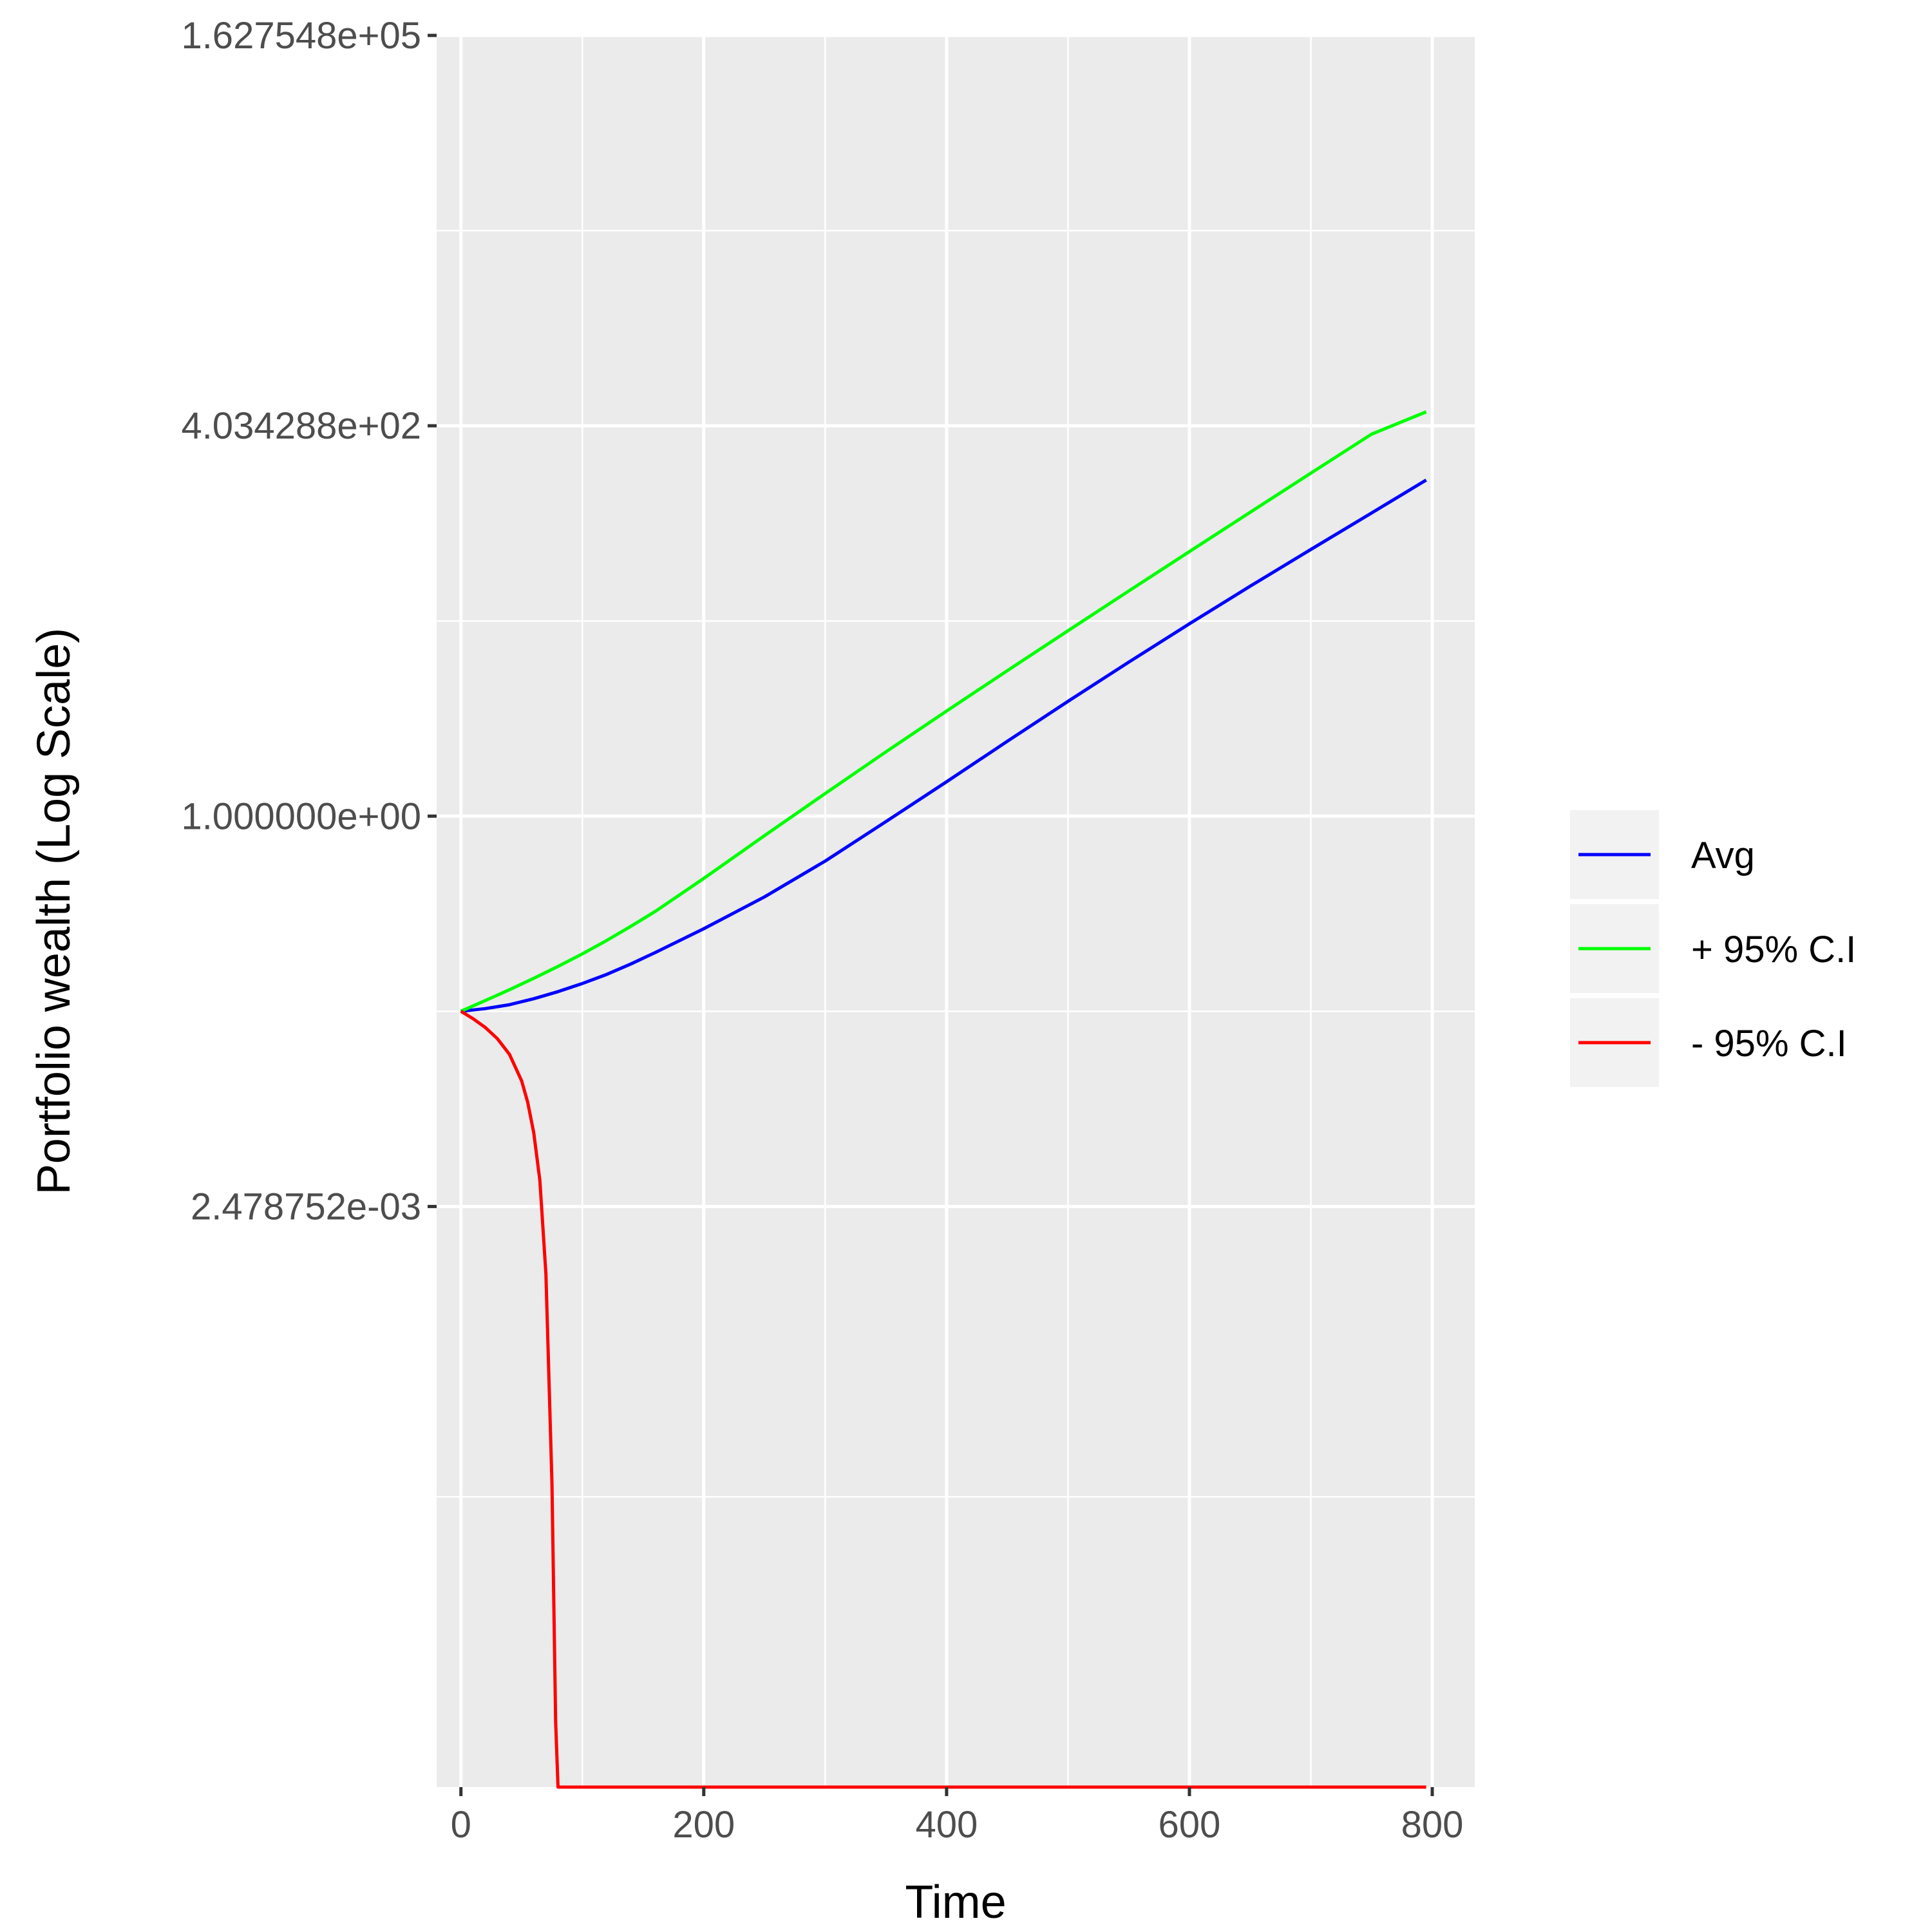 This screenshot has width=1932, height=1932. Describe the element at coordinates (955, 1902) in the screenshot. I see `x-axis-title: Time` at that location.